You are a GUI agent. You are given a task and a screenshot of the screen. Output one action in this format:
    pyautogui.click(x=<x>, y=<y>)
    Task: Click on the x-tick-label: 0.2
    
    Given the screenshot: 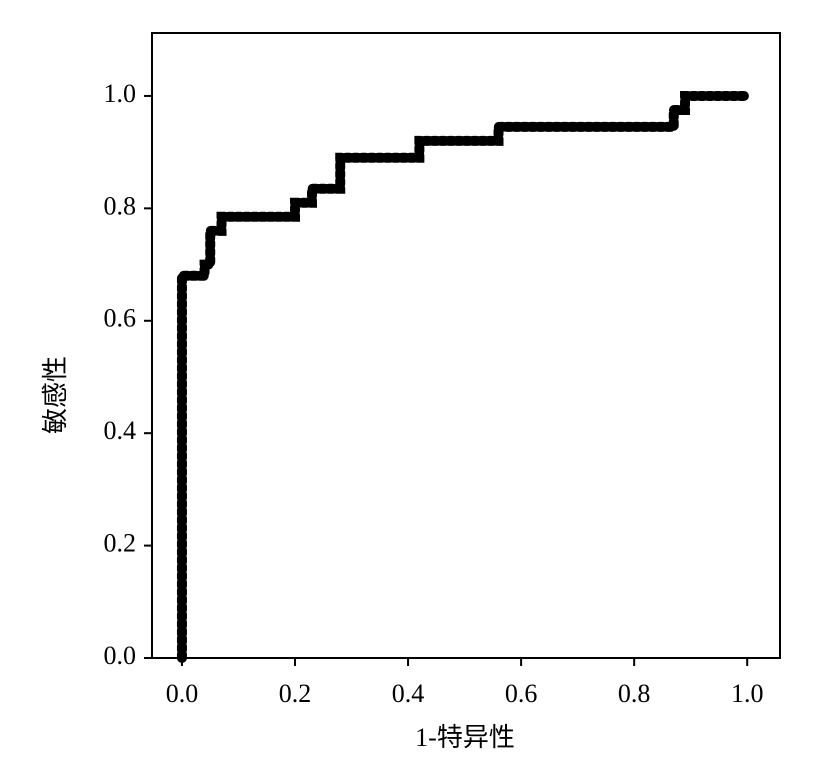 What is the action you would take?
    pyautogui.click(x=295, y=693)
    